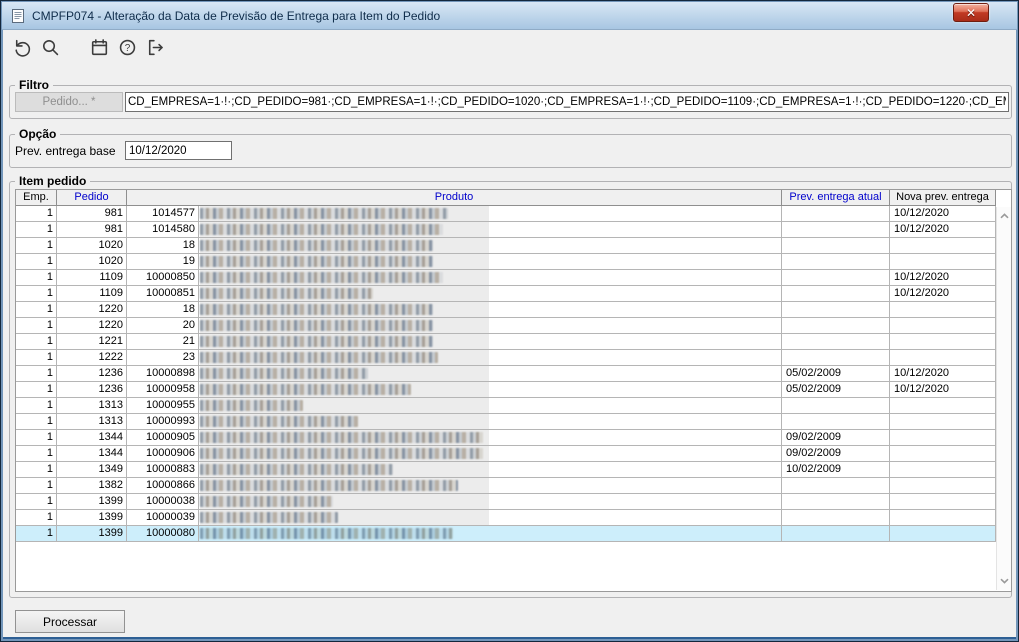 The height and width of the screenshot is (642, 1019). What do you see at coordinates (971, 12) in the screenshot?
I see `close-button: ✕` at bounding box center [971, 12].